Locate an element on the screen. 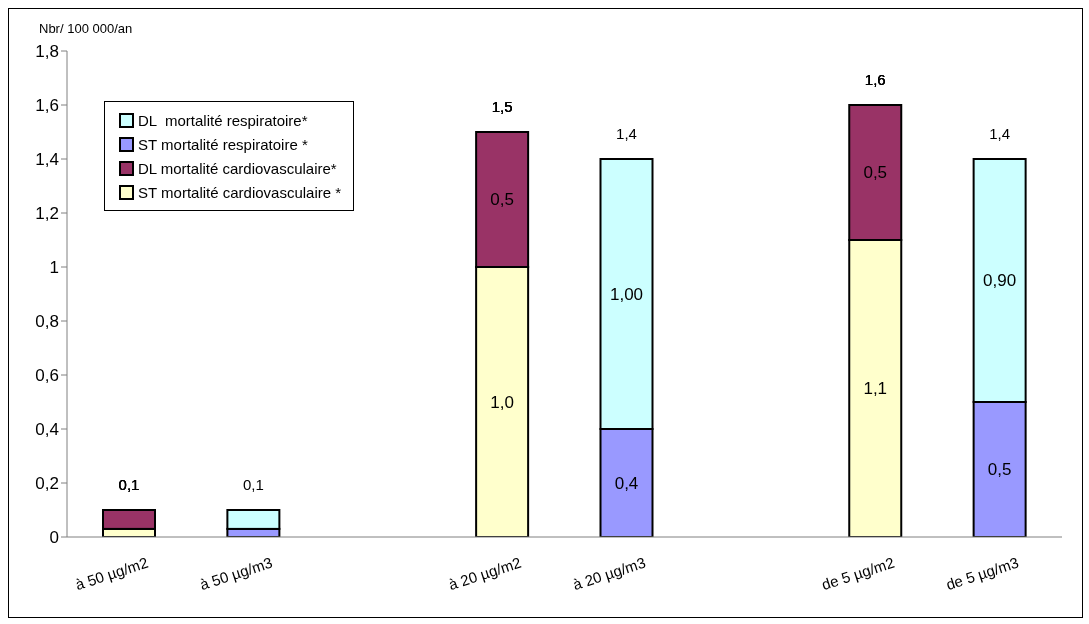 The width and height of the screenshot is (1089, 624). y-tick-label: 1,4 is located at coordinates (47, 160).